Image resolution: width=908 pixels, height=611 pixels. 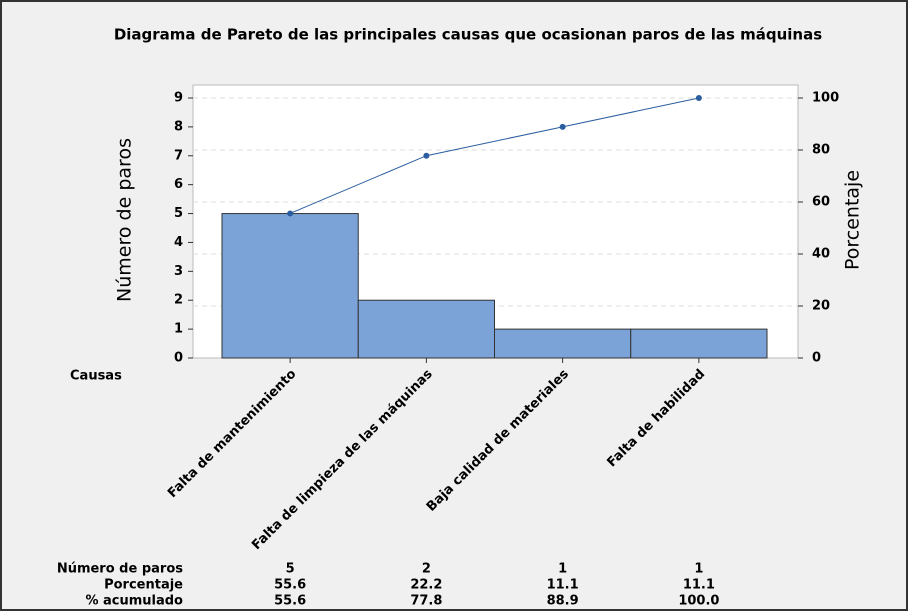 What do you see at coordinates (178, 126) in the screenshot?
I see `y-tick-label: 8` at bounding box center [178, 126].